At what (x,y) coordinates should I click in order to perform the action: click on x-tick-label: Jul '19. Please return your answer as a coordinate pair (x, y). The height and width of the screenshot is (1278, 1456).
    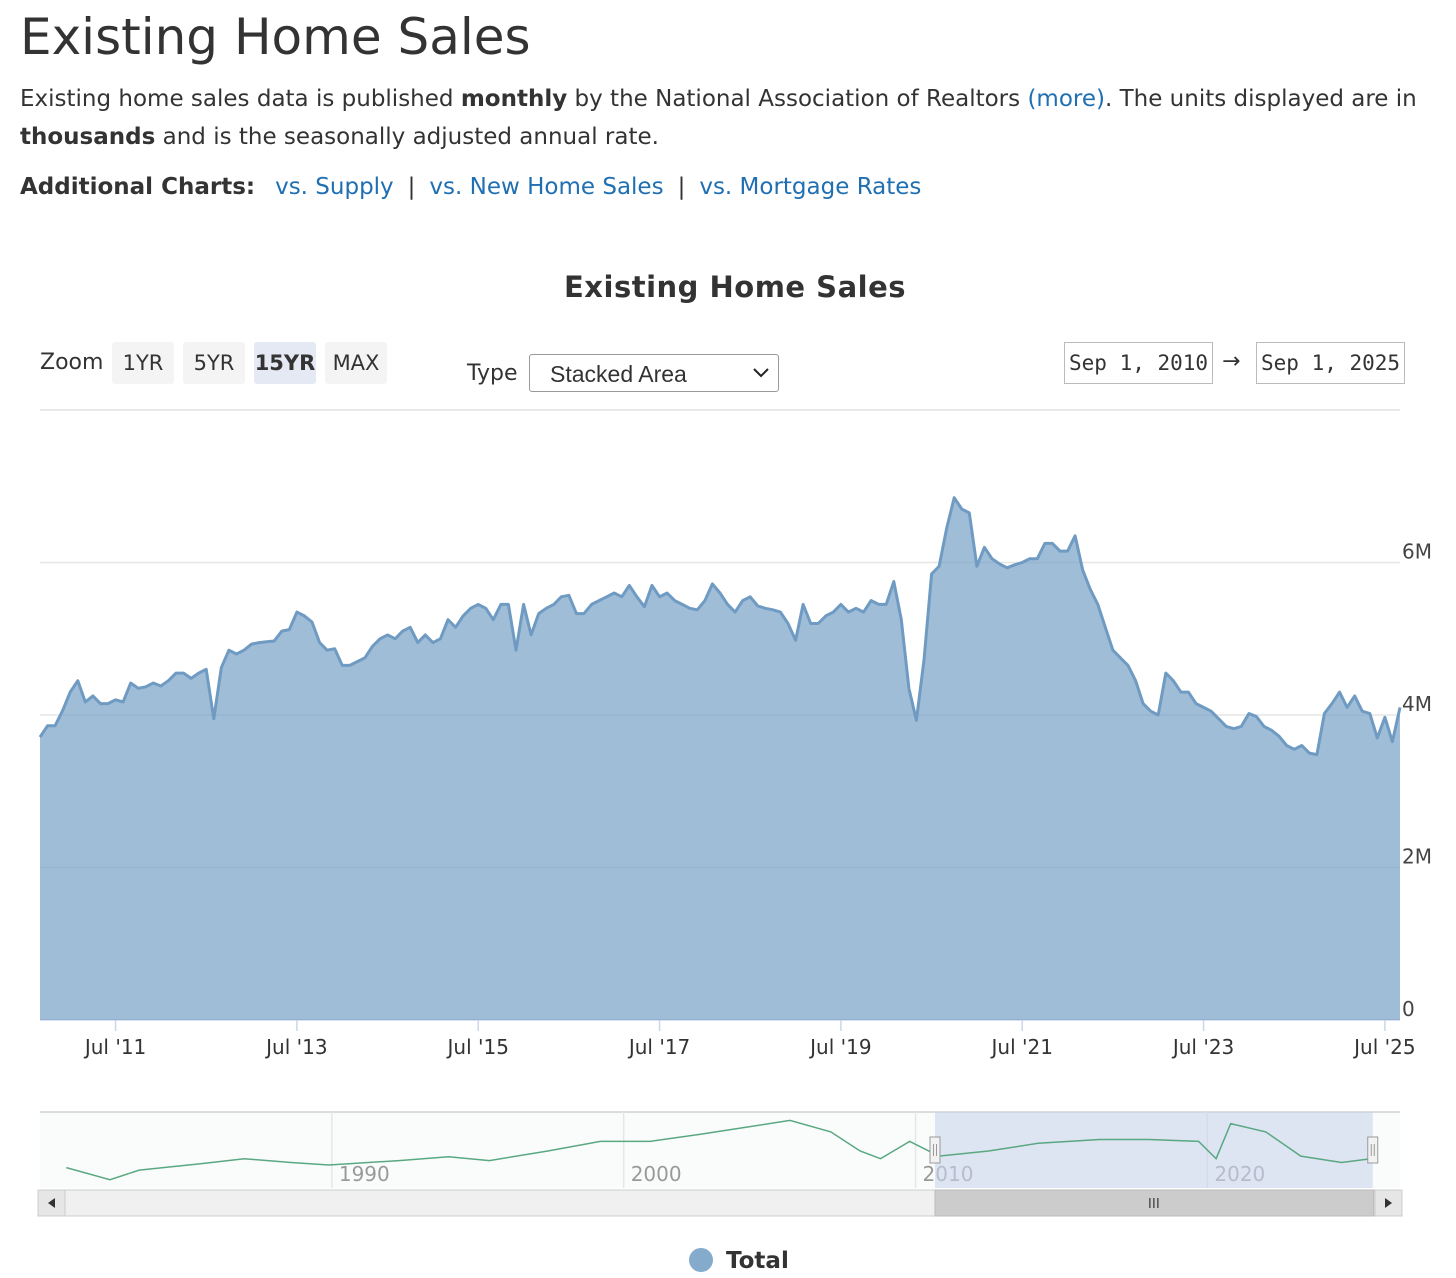
    Looking at the image, I should click on (839, 1047).